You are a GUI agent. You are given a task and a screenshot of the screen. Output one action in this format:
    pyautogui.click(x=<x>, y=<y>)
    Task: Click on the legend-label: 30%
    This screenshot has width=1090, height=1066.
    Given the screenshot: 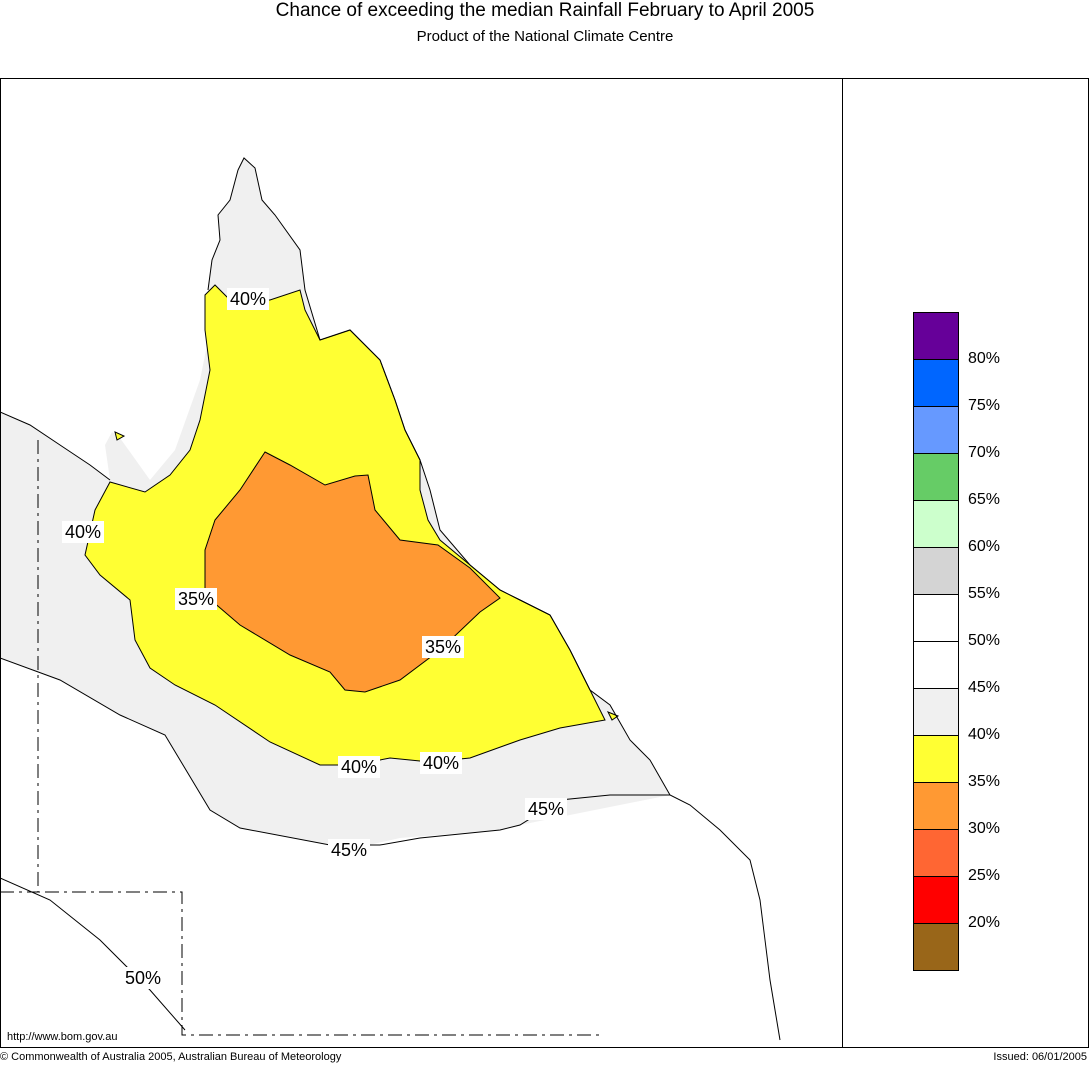 What is the action you would take?
    pyautogui.click(x=984, y=828)
    